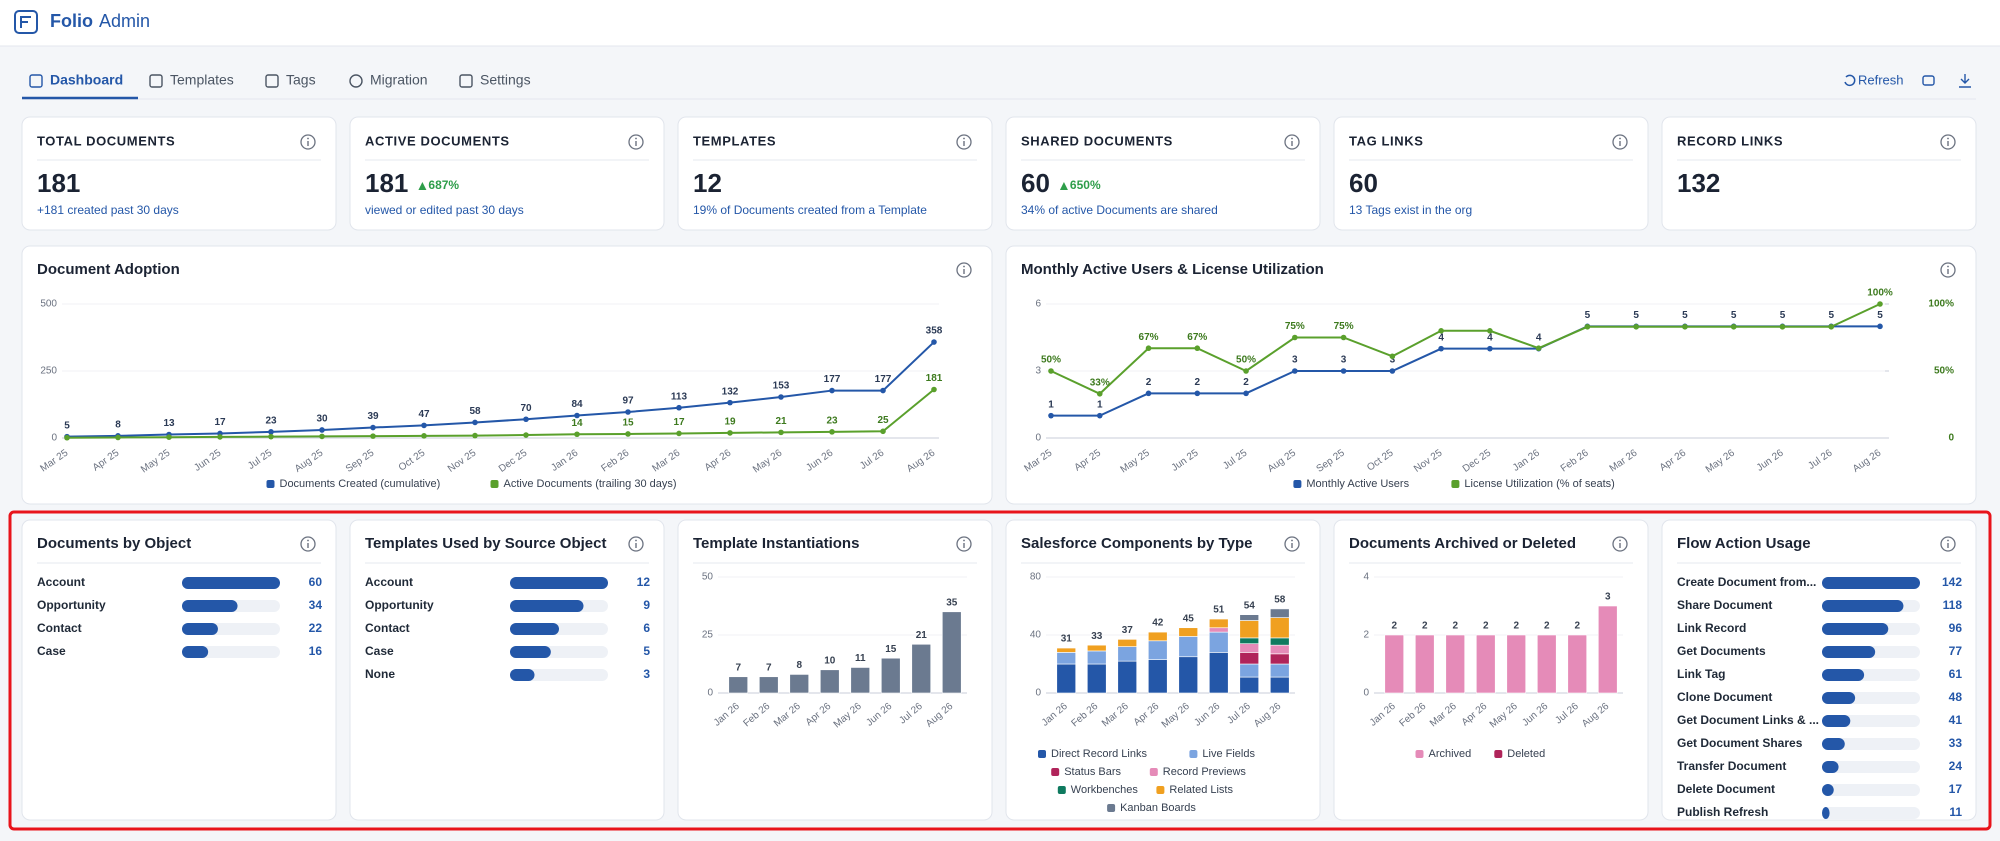 Image resolution: width=2000 pixels, height=841 pixels. Describe the element at coordinates (934, 378) in the screenshot. I see `data-label: 181` at that location.